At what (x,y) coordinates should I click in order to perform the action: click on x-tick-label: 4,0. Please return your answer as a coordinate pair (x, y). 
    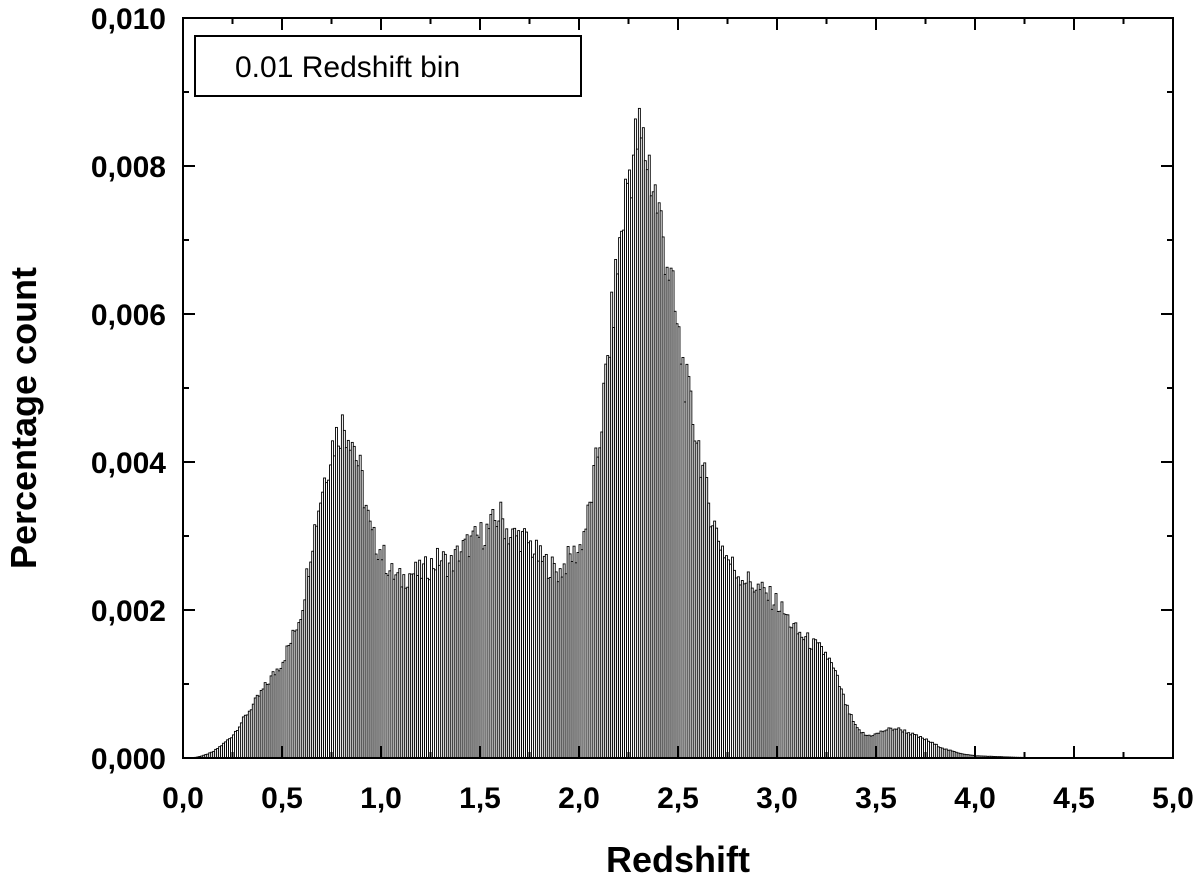
    Looking at the image, I should click on (975, 798).